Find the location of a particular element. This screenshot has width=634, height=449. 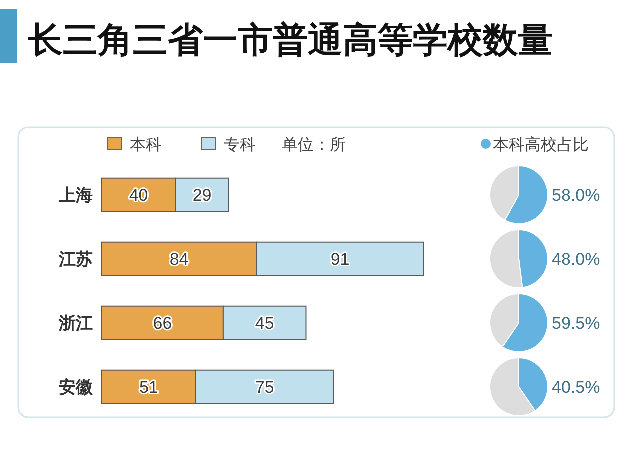

data-label: 58.0% is located at coordinates (576, 195).